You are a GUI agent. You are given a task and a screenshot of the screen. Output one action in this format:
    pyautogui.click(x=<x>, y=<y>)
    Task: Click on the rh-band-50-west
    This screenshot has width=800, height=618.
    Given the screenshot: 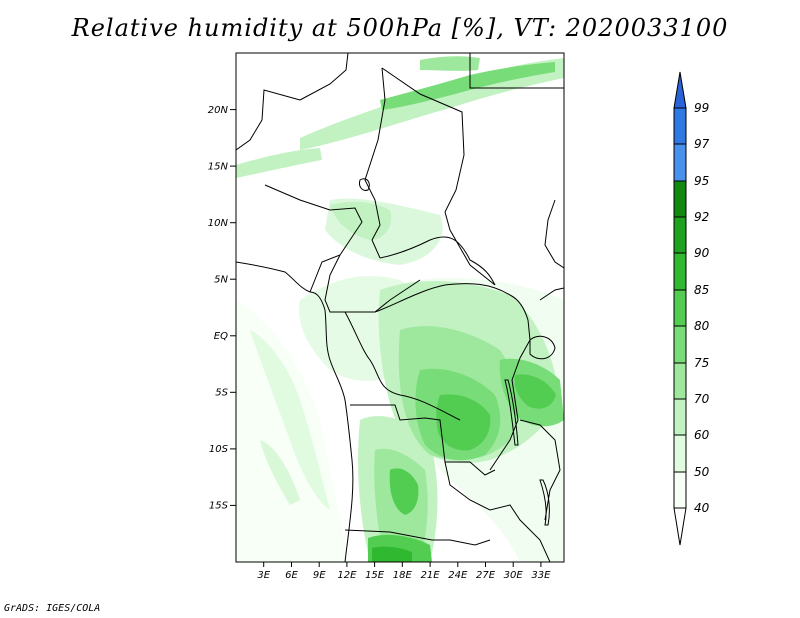 What is the action you would take?
    pyautogui.click(x=290, y=420)
    